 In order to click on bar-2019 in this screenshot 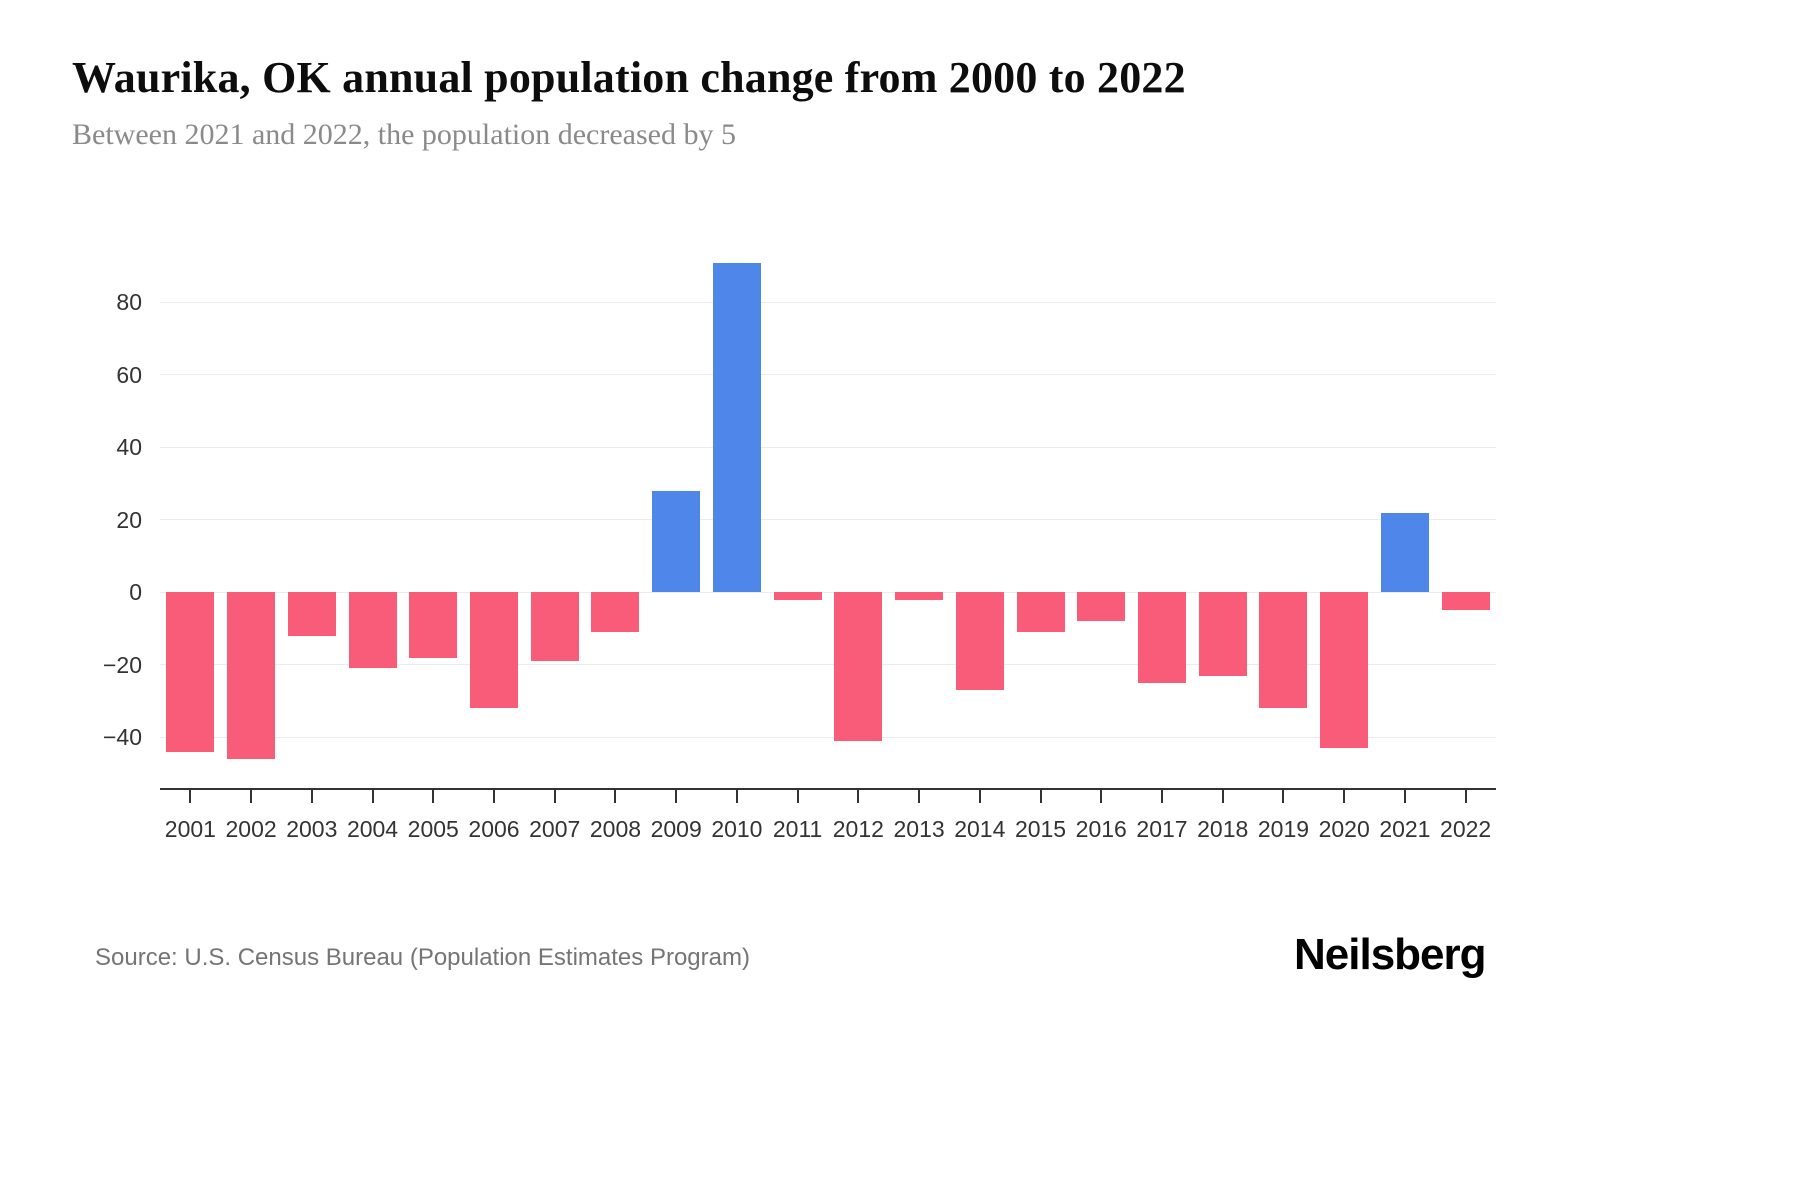, I will do `click(1283, 650)`.